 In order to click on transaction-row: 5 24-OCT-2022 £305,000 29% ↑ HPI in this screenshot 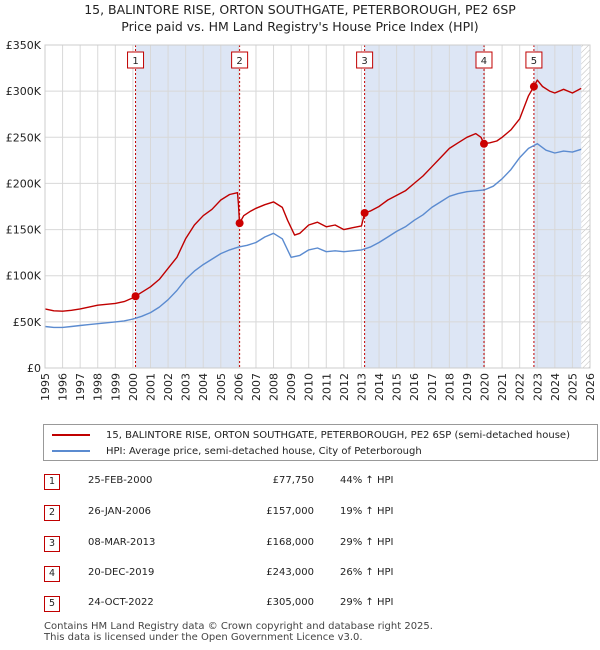, I will do `click(244, 604)`.